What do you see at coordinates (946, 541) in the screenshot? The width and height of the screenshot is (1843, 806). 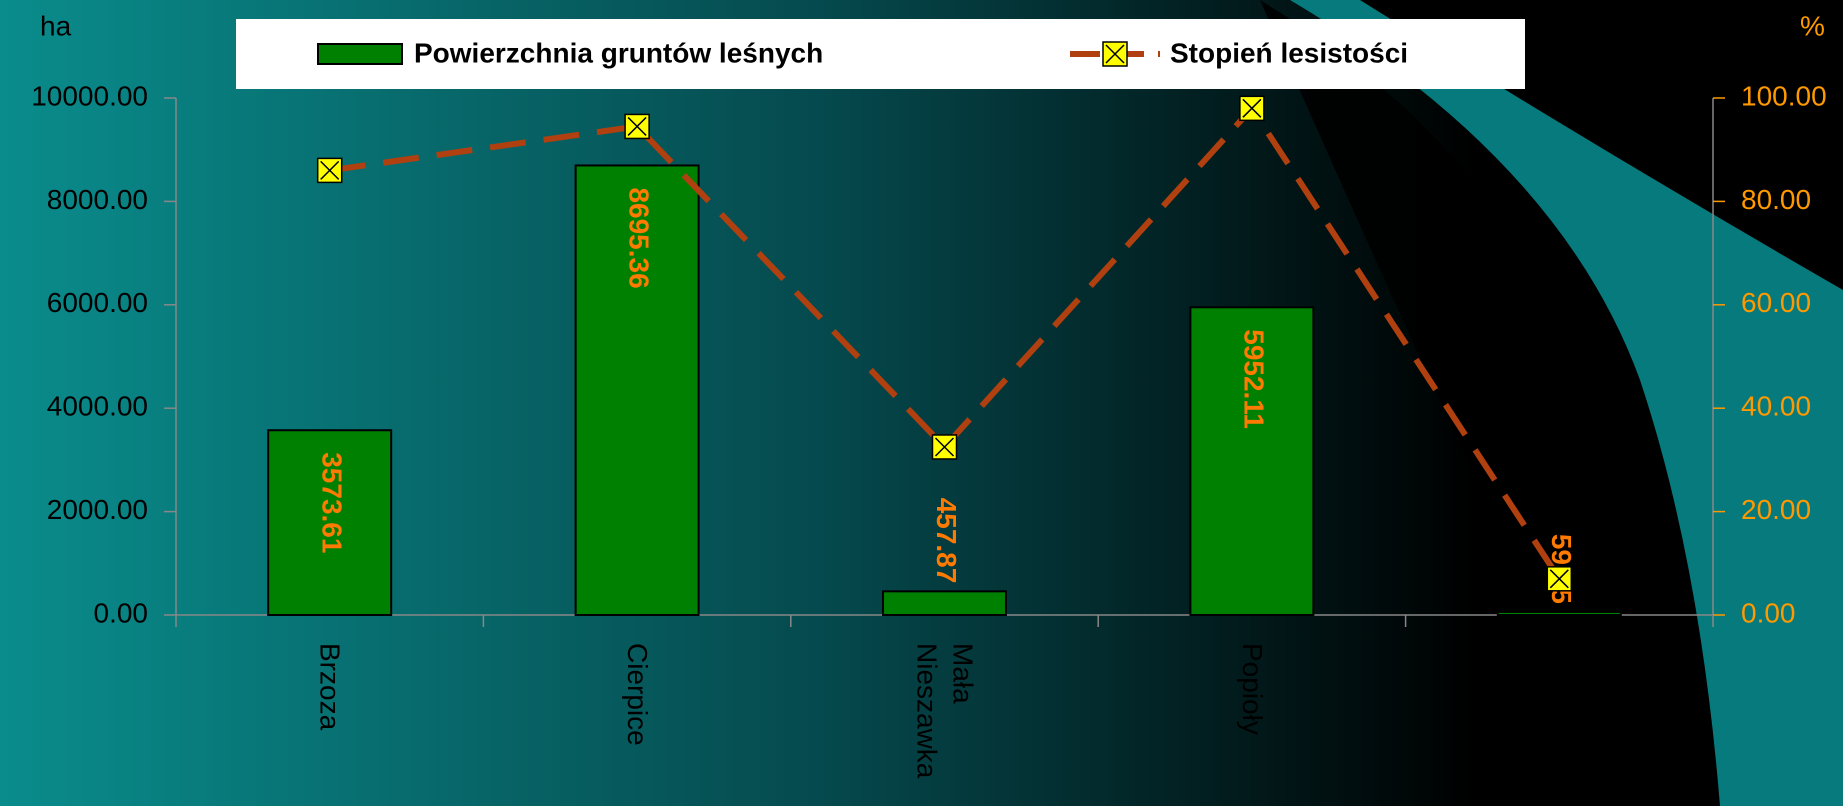 I see `data-label: 457.87` at bounding box center [946, 541].